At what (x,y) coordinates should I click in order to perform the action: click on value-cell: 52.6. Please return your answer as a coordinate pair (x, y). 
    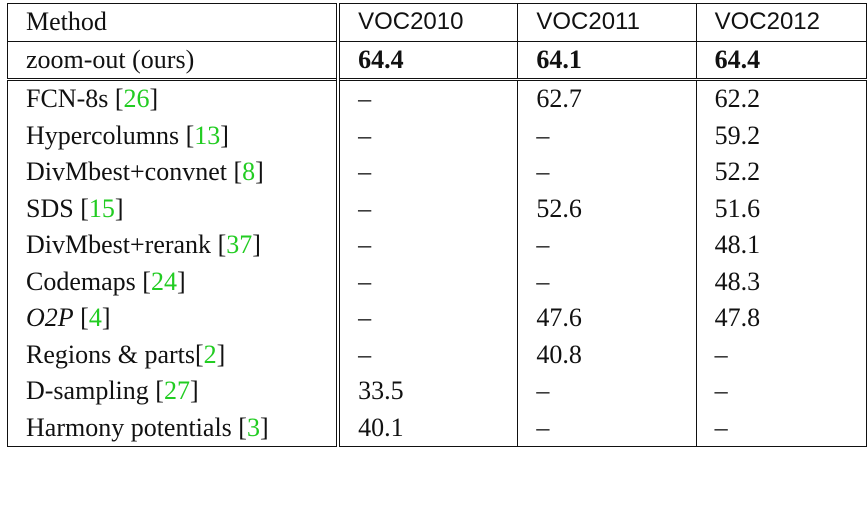
    Looking at the image, I should click on (607, 208).